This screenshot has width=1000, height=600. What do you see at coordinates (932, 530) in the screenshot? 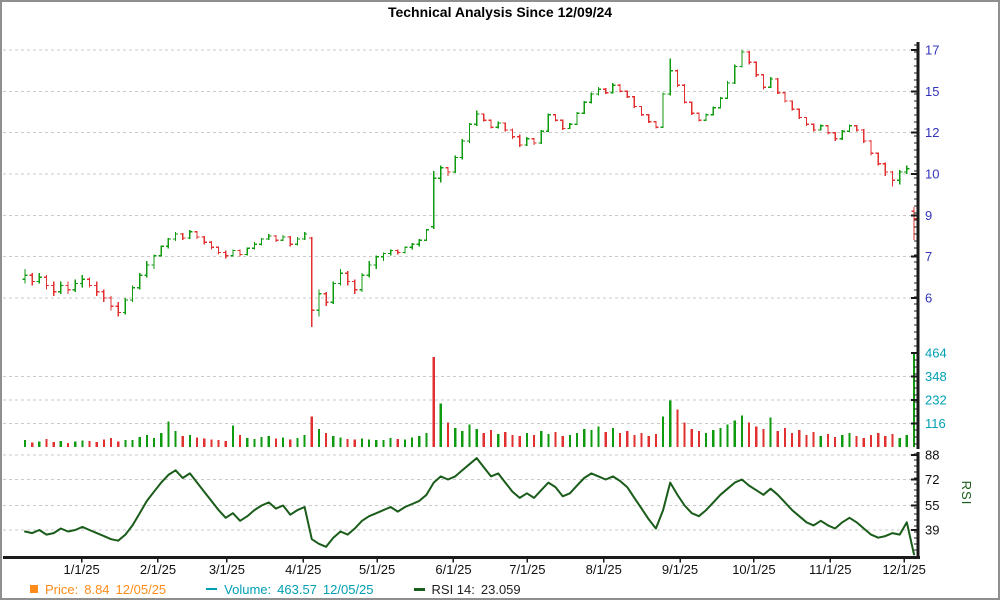
I see `rsi-axis-label: 39` at bounding box center [932, 530].